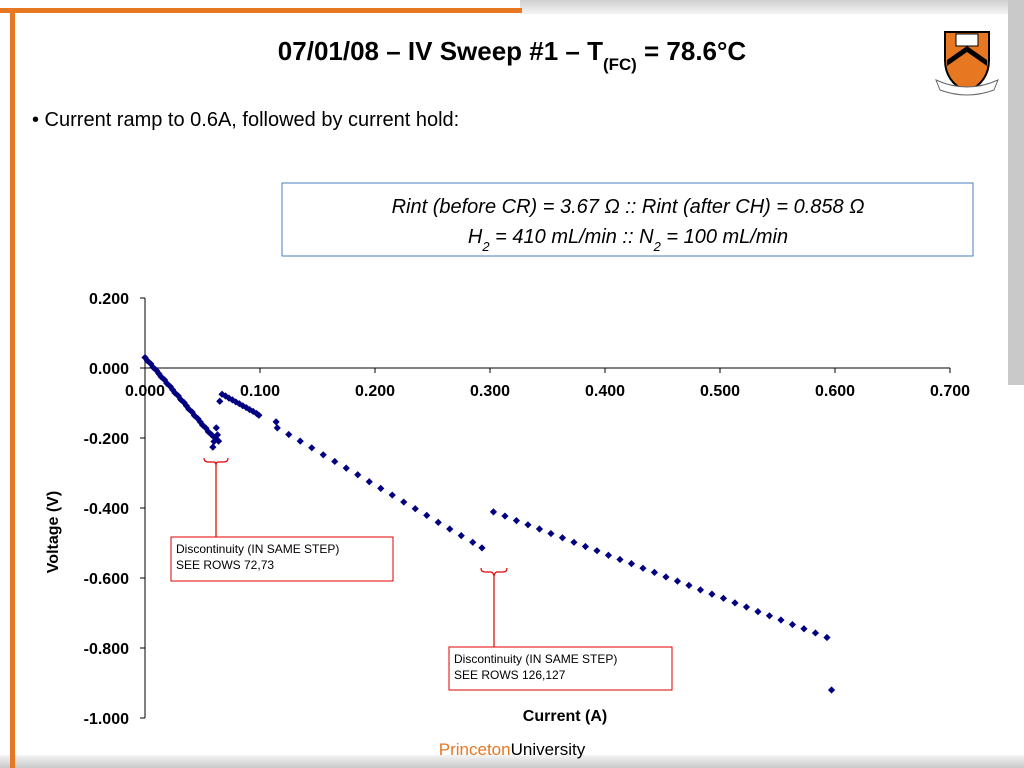 Image resolution: width=1024 pixels, height=768 pixels. What do you see at coordinates (967, 63) in the screenshot?
I see `logo` at bounding box center [967, 63].